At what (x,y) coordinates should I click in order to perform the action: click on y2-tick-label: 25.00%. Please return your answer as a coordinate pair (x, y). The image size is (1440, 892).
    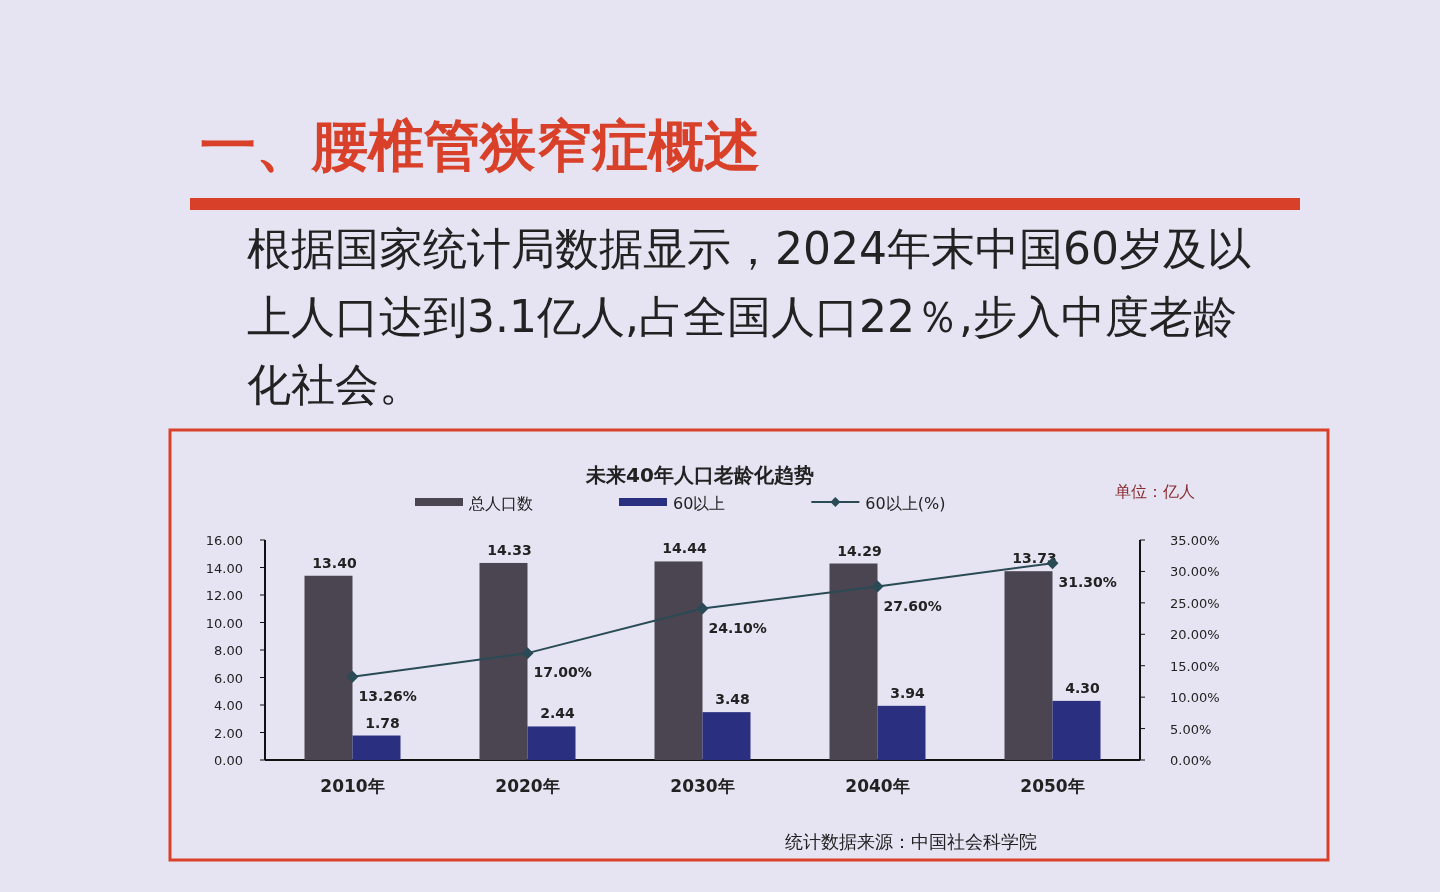
    Looking at the image, I should click on (1195, 603).